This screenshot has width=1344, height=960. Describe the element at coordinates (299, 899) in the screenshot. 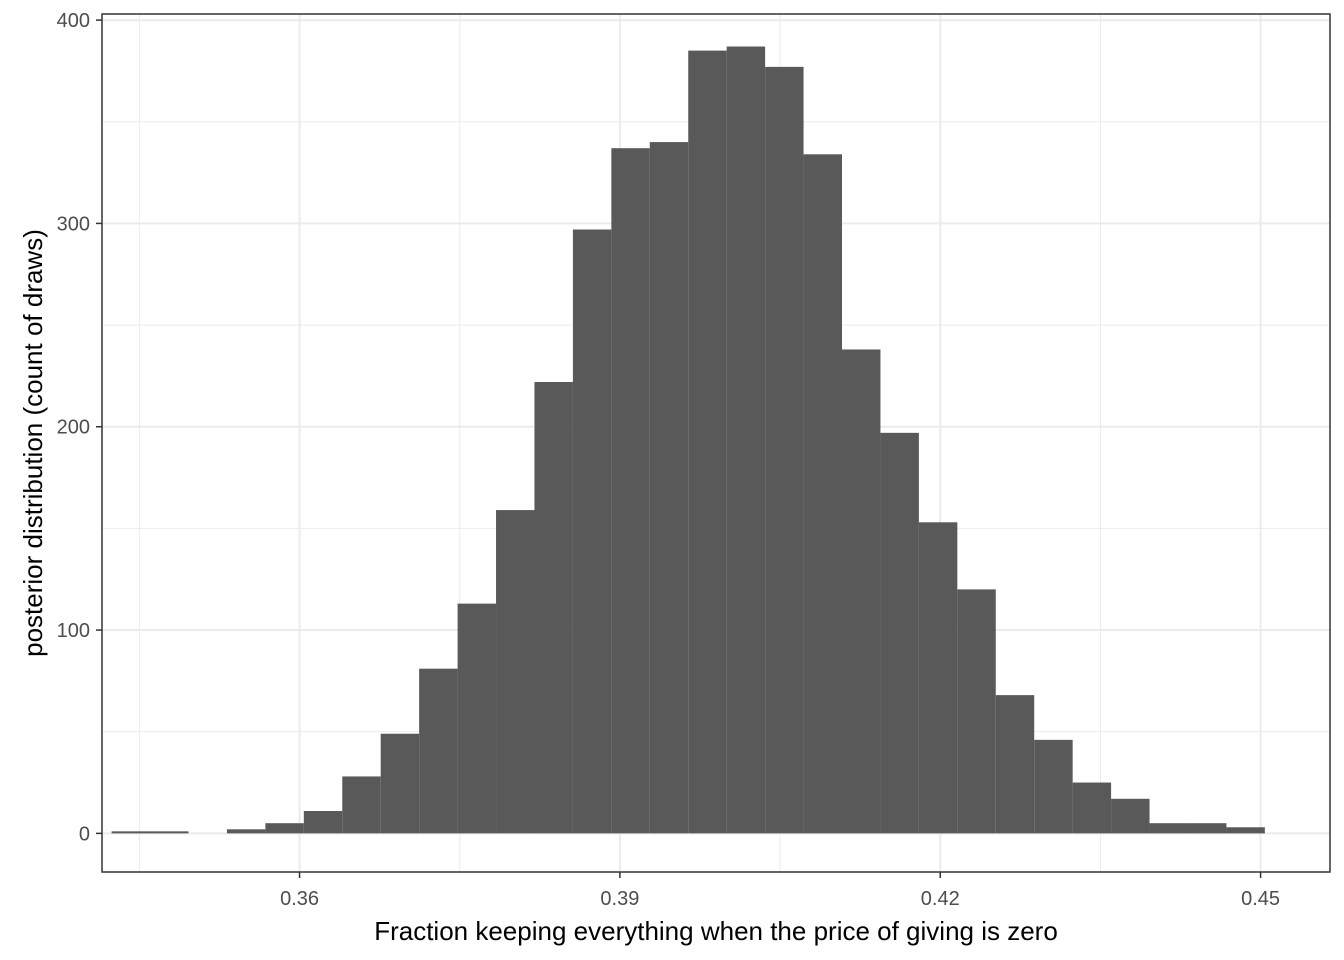

I see `x-tick-label: 0.36` at that location.